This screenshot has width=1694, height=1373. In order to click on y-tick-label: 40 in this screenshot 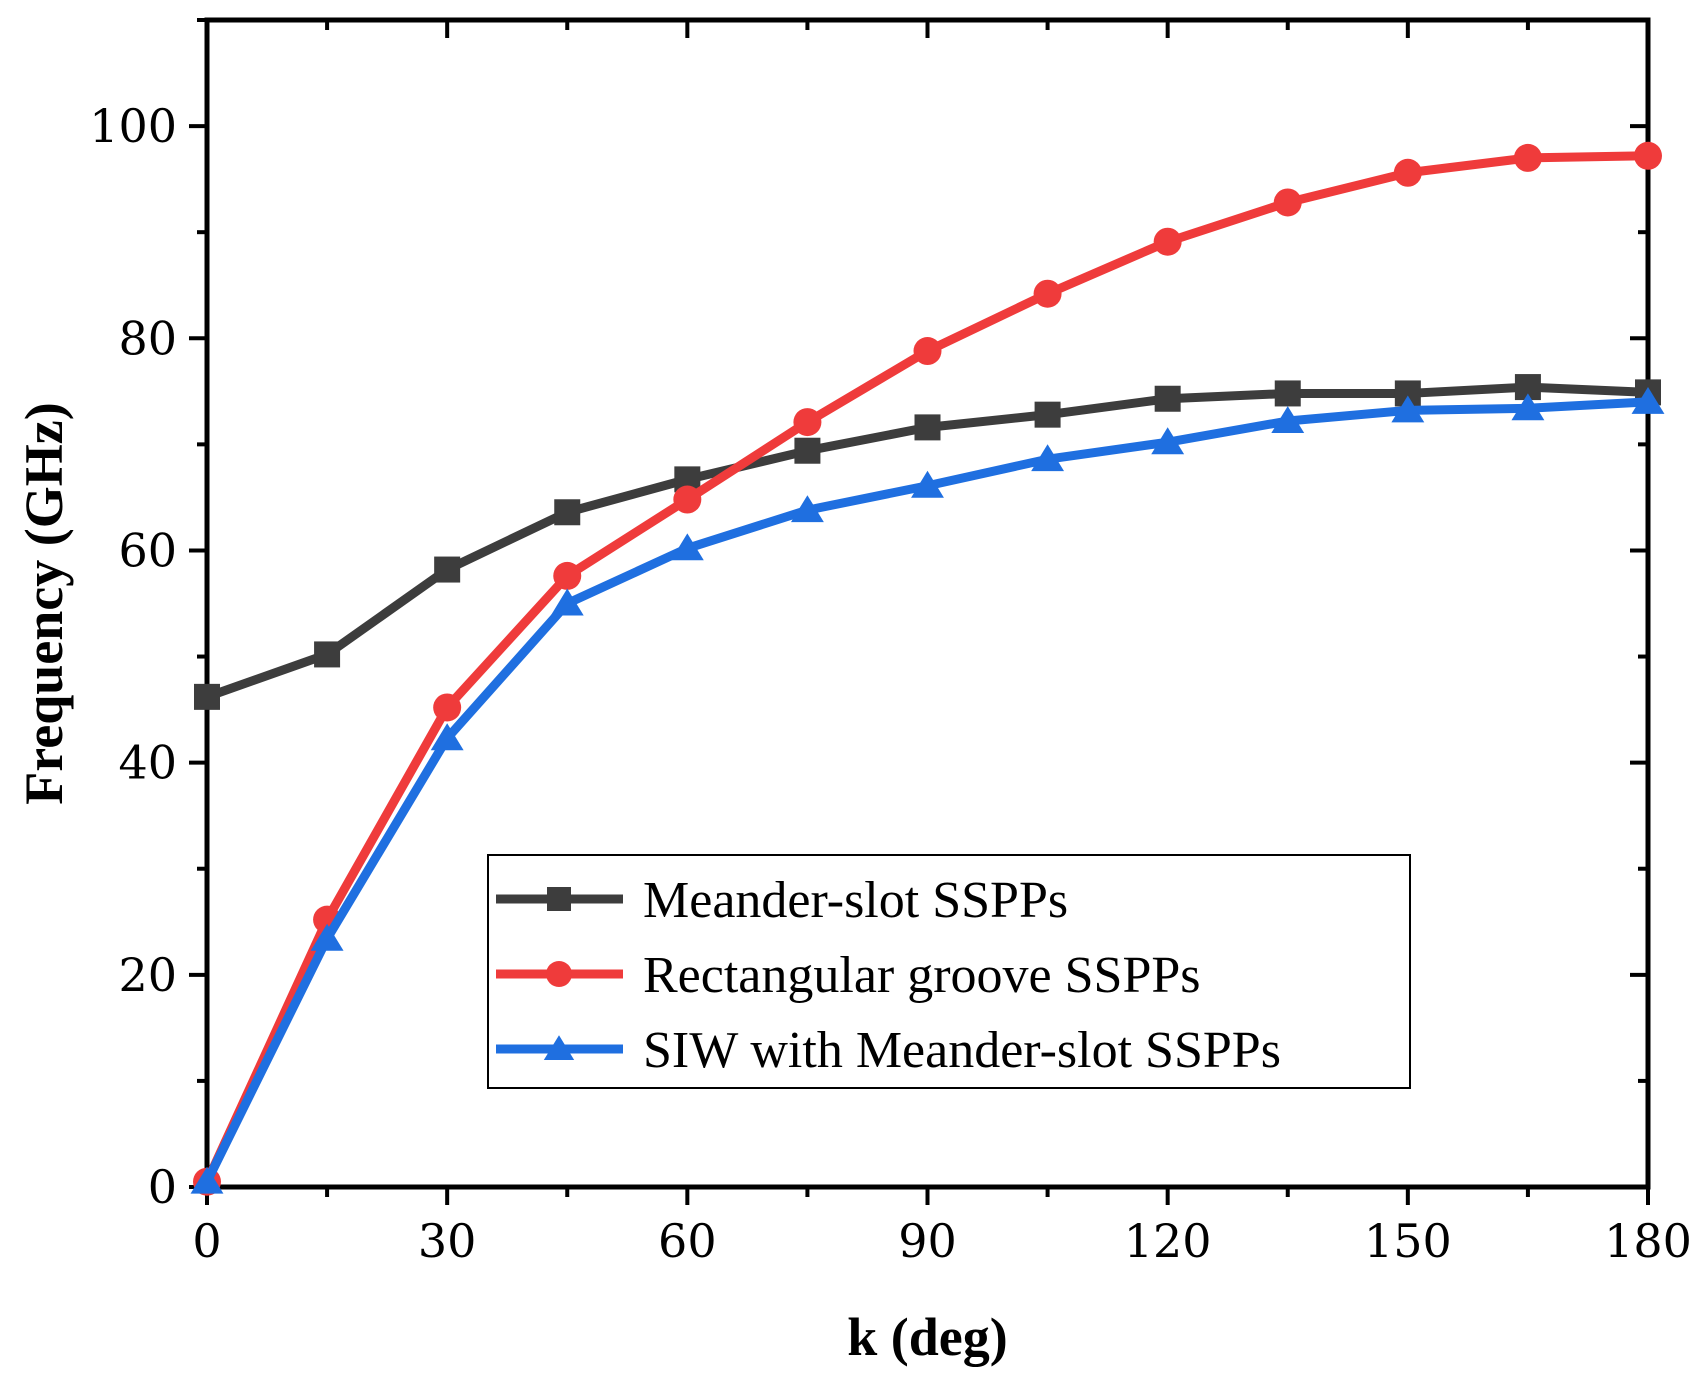, I will do `click(147, 763)`.